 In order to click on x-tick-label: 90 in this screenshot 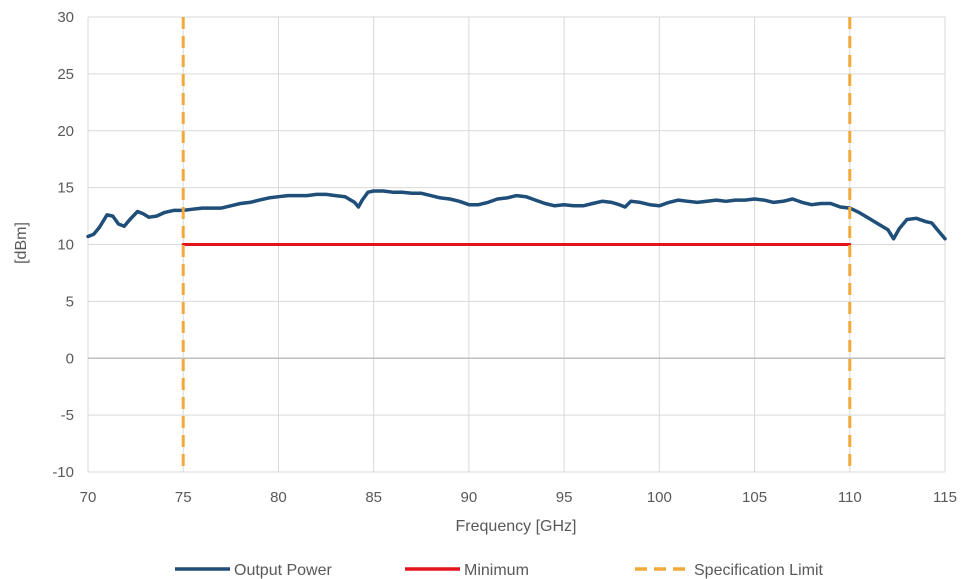, I will do `click(469, 497)`.